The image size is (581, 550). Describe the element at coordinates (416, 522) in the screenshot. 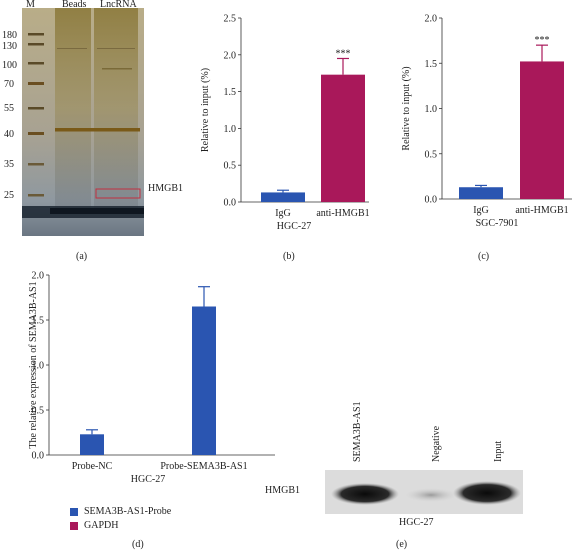

I see `blot-cell-line: HGC-27` at that location.